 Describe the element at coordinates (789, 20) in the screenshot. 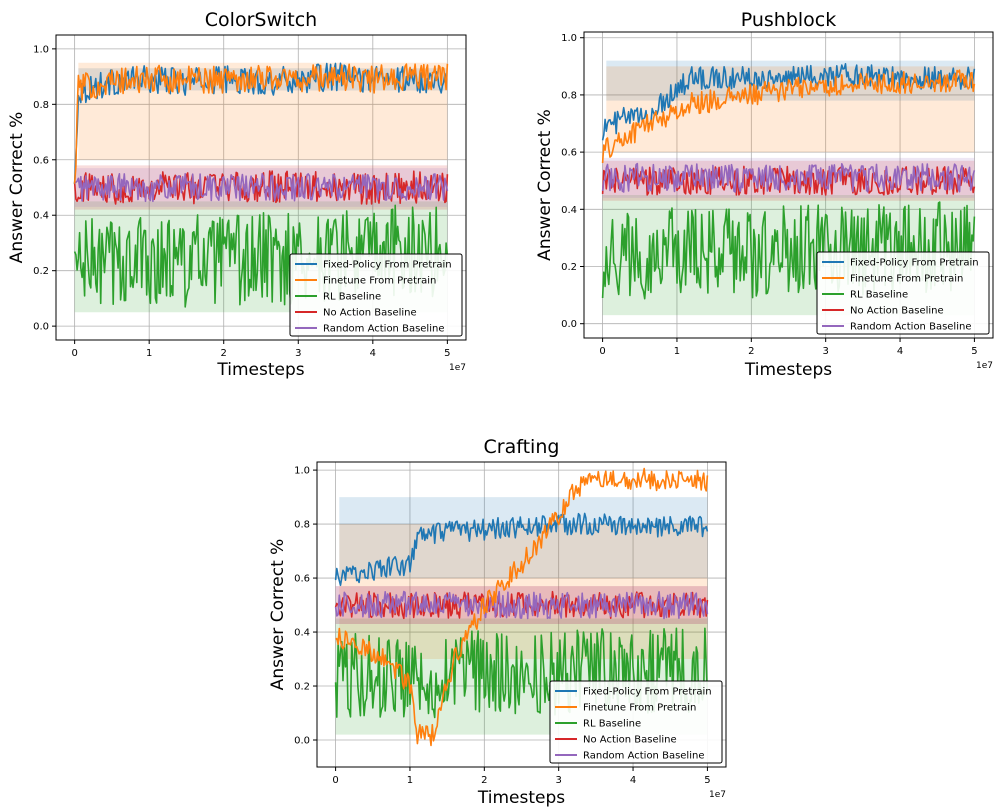

I see `chart-title: Pushblock` at that location.